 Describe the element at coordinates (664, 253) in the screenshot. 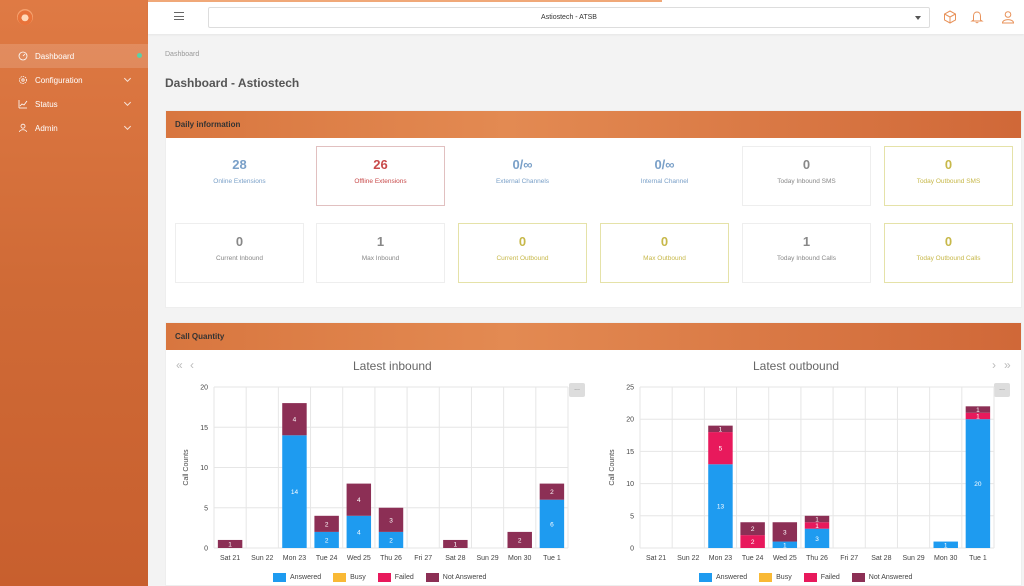

I see `stat-tile: 0 Max Outbound` at that location.